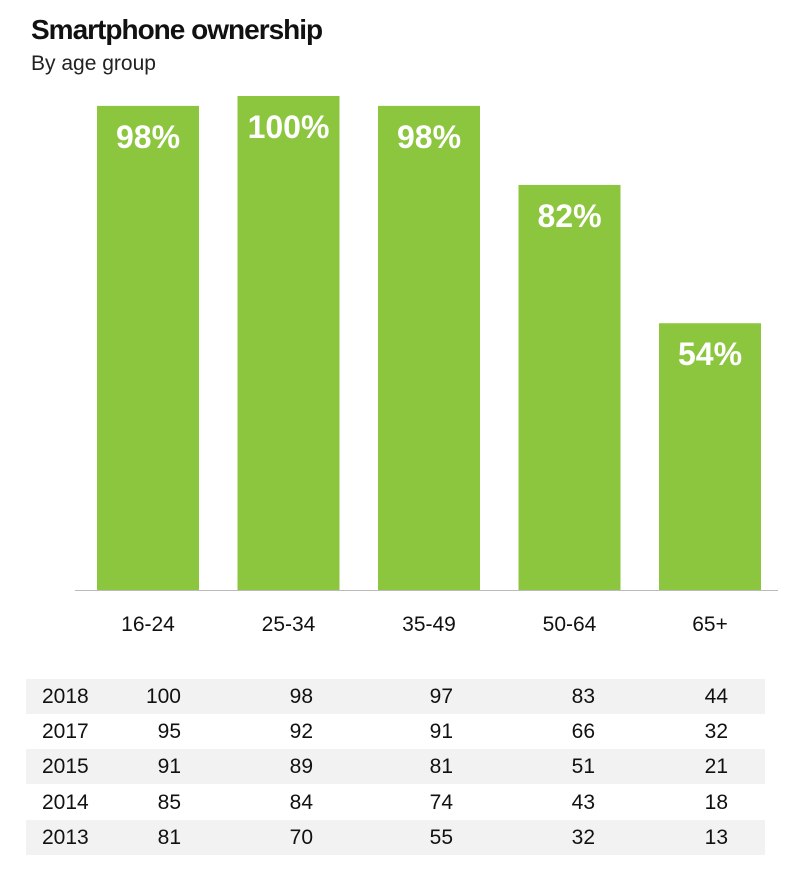 The width and height of the screenshot is (800, 886). Describe the element at coordinates (169, 732) in the screenshot. I see `table-cell: 95` at that location.